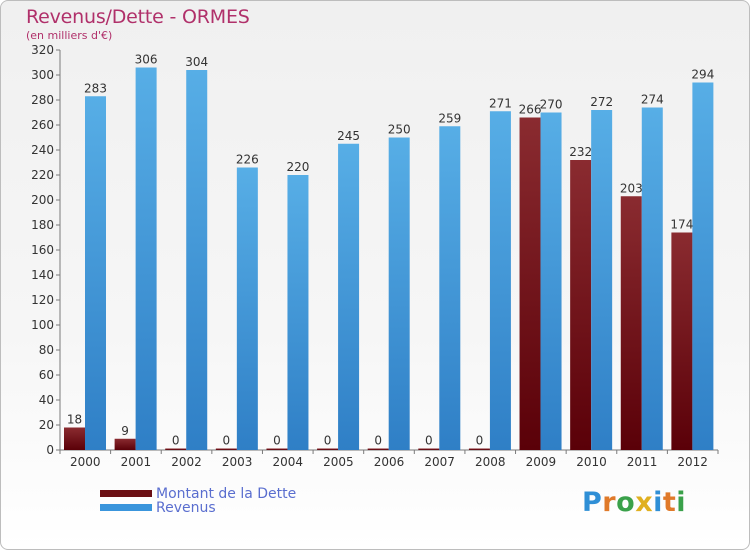 The width and height of the screenshot is (750, 550). I want to click on data-label: 306, so click(146, 60).